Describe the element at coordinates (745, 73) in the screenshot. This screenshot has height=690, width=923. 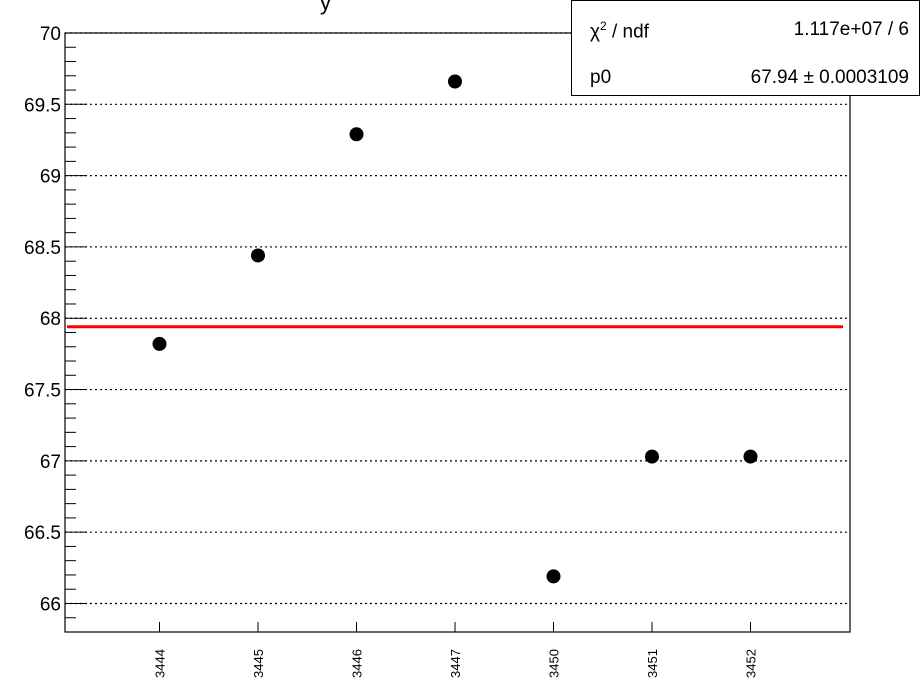
I see `p0-row: p0 67.94 ± 0.0003109` at that location.